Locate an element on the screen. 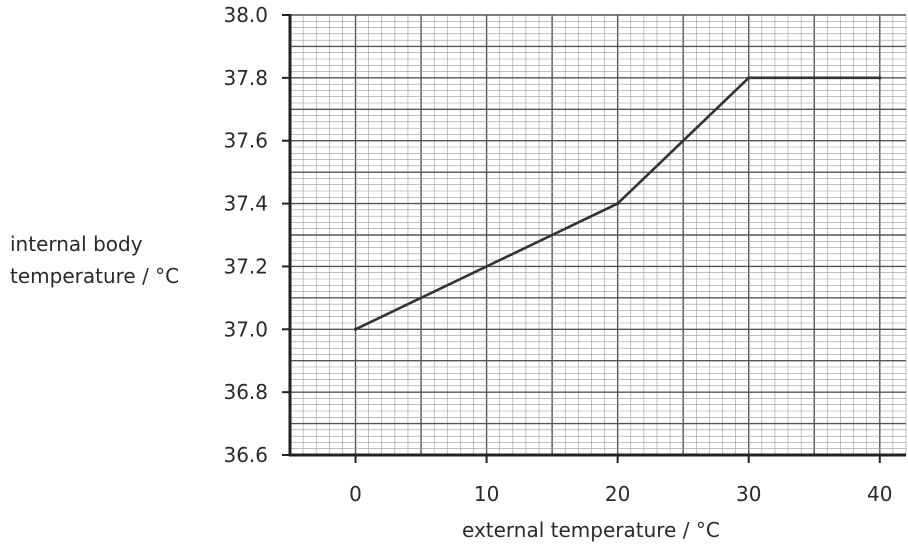  y-axis-label-line-2: temperature / °C is located at coordinates (95, 276).